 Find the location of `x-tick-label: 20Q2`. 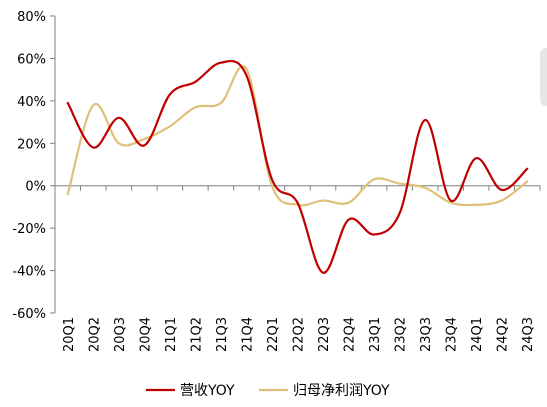

x-tick-label: 20Q2 is located at coordinates (94, 334).